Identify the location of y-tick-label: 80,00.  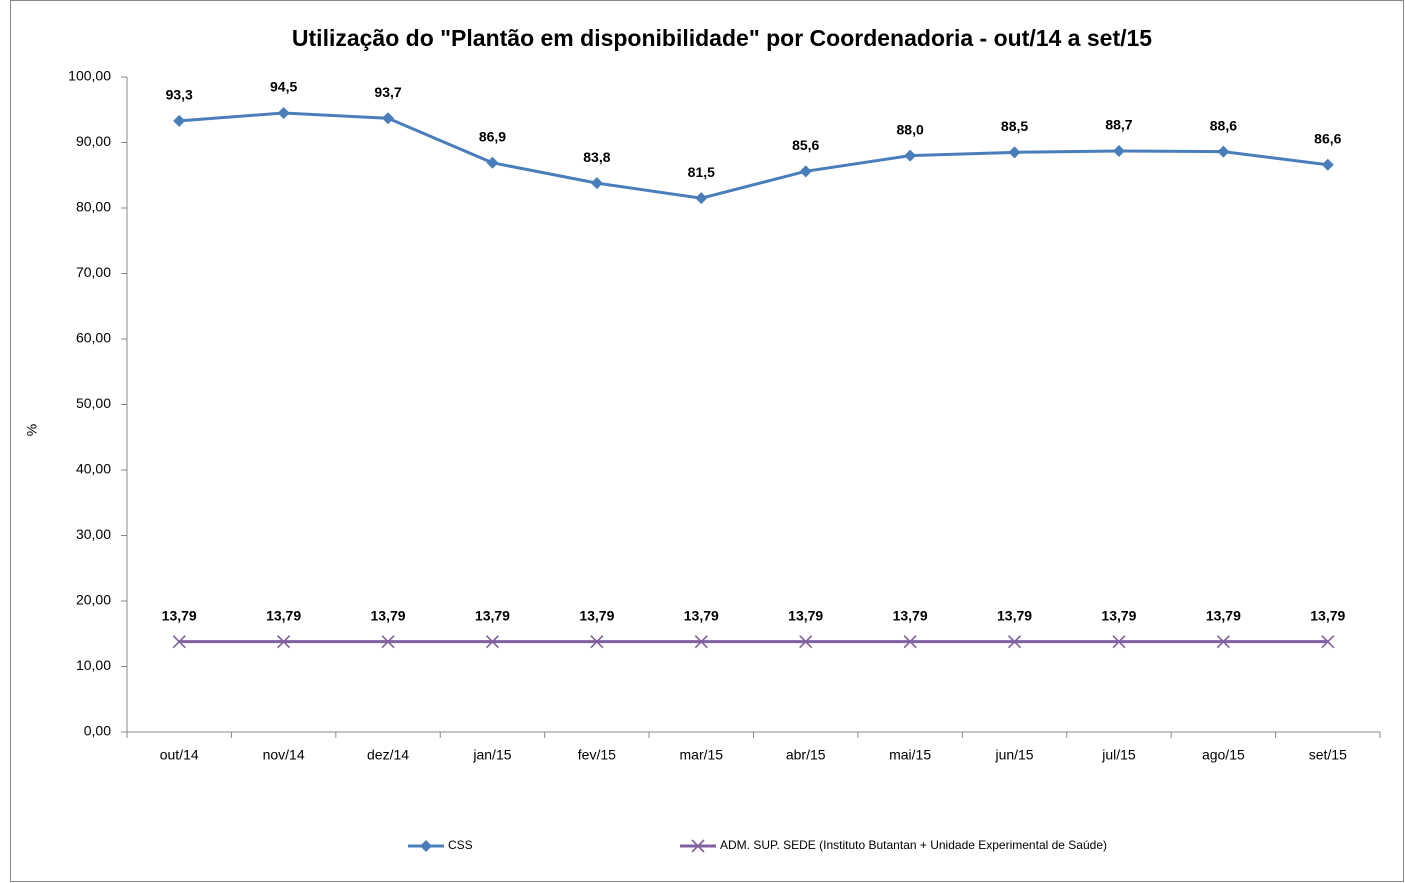
(93, 207).